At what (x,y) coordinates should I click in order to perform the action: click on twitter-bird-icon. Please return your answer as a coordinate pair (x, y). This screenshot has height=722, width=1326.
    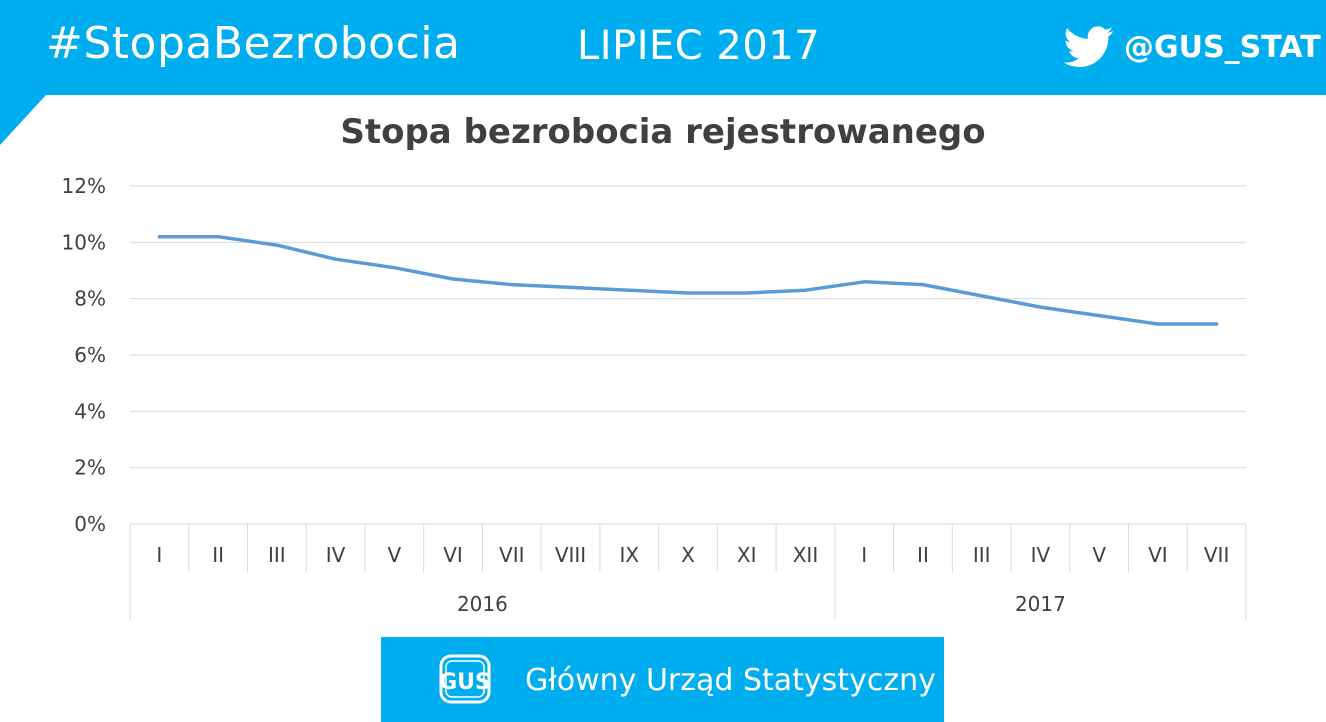
    Looking at the image, I should click on (1089, 46).